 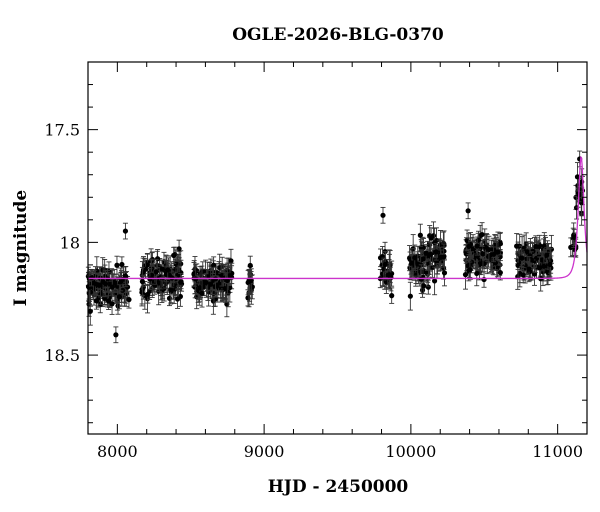 What do you see at coordinates (338, 487) in the screenshot?
I see `x-axis-label: HJD - 2450000` at bounding box center [338, 487].